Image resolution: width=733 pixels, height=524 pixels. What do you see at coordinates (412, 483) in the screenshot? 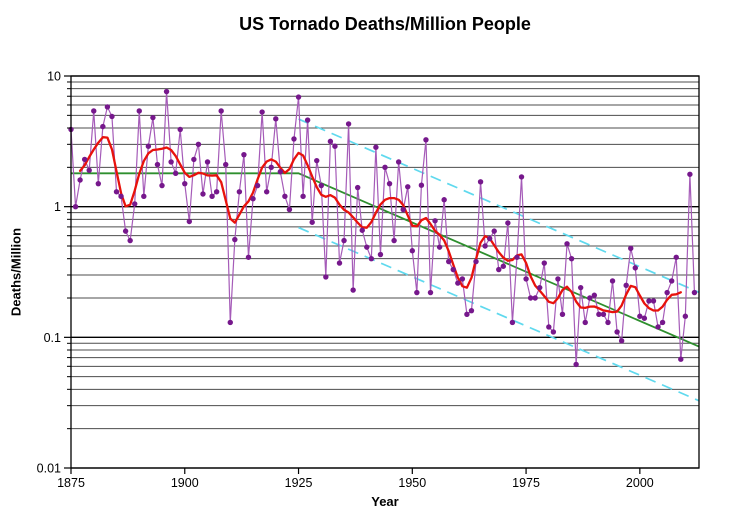
I see `x-tick-label: 1950` at bounding box center [412, 483].